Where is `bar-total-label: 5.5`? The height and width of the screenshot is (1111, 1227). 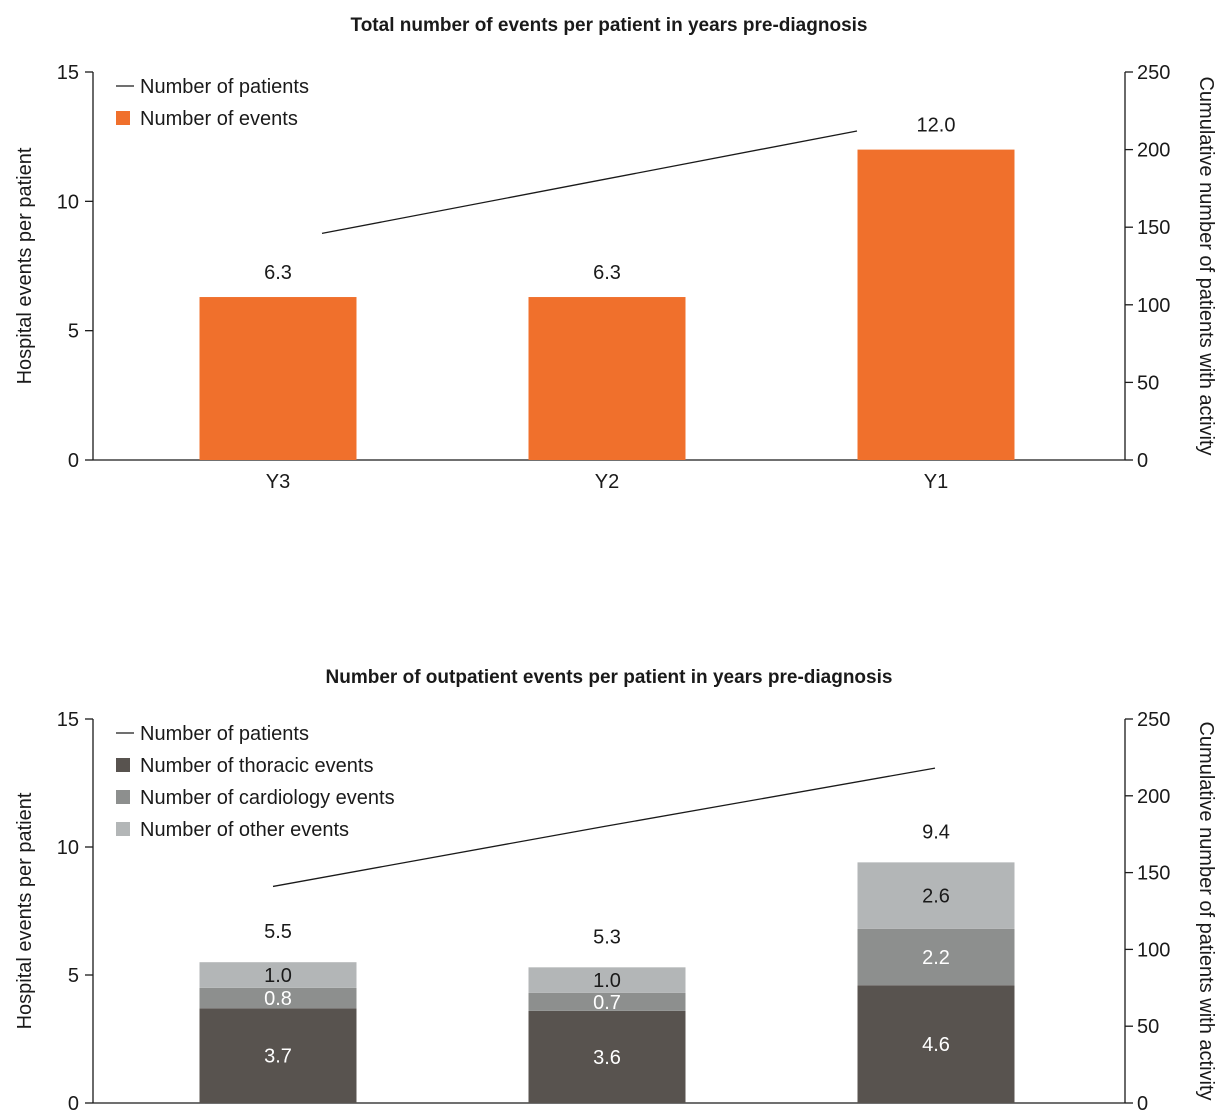
bar-total-label: 5.5 is located at coordinates (278, 932).